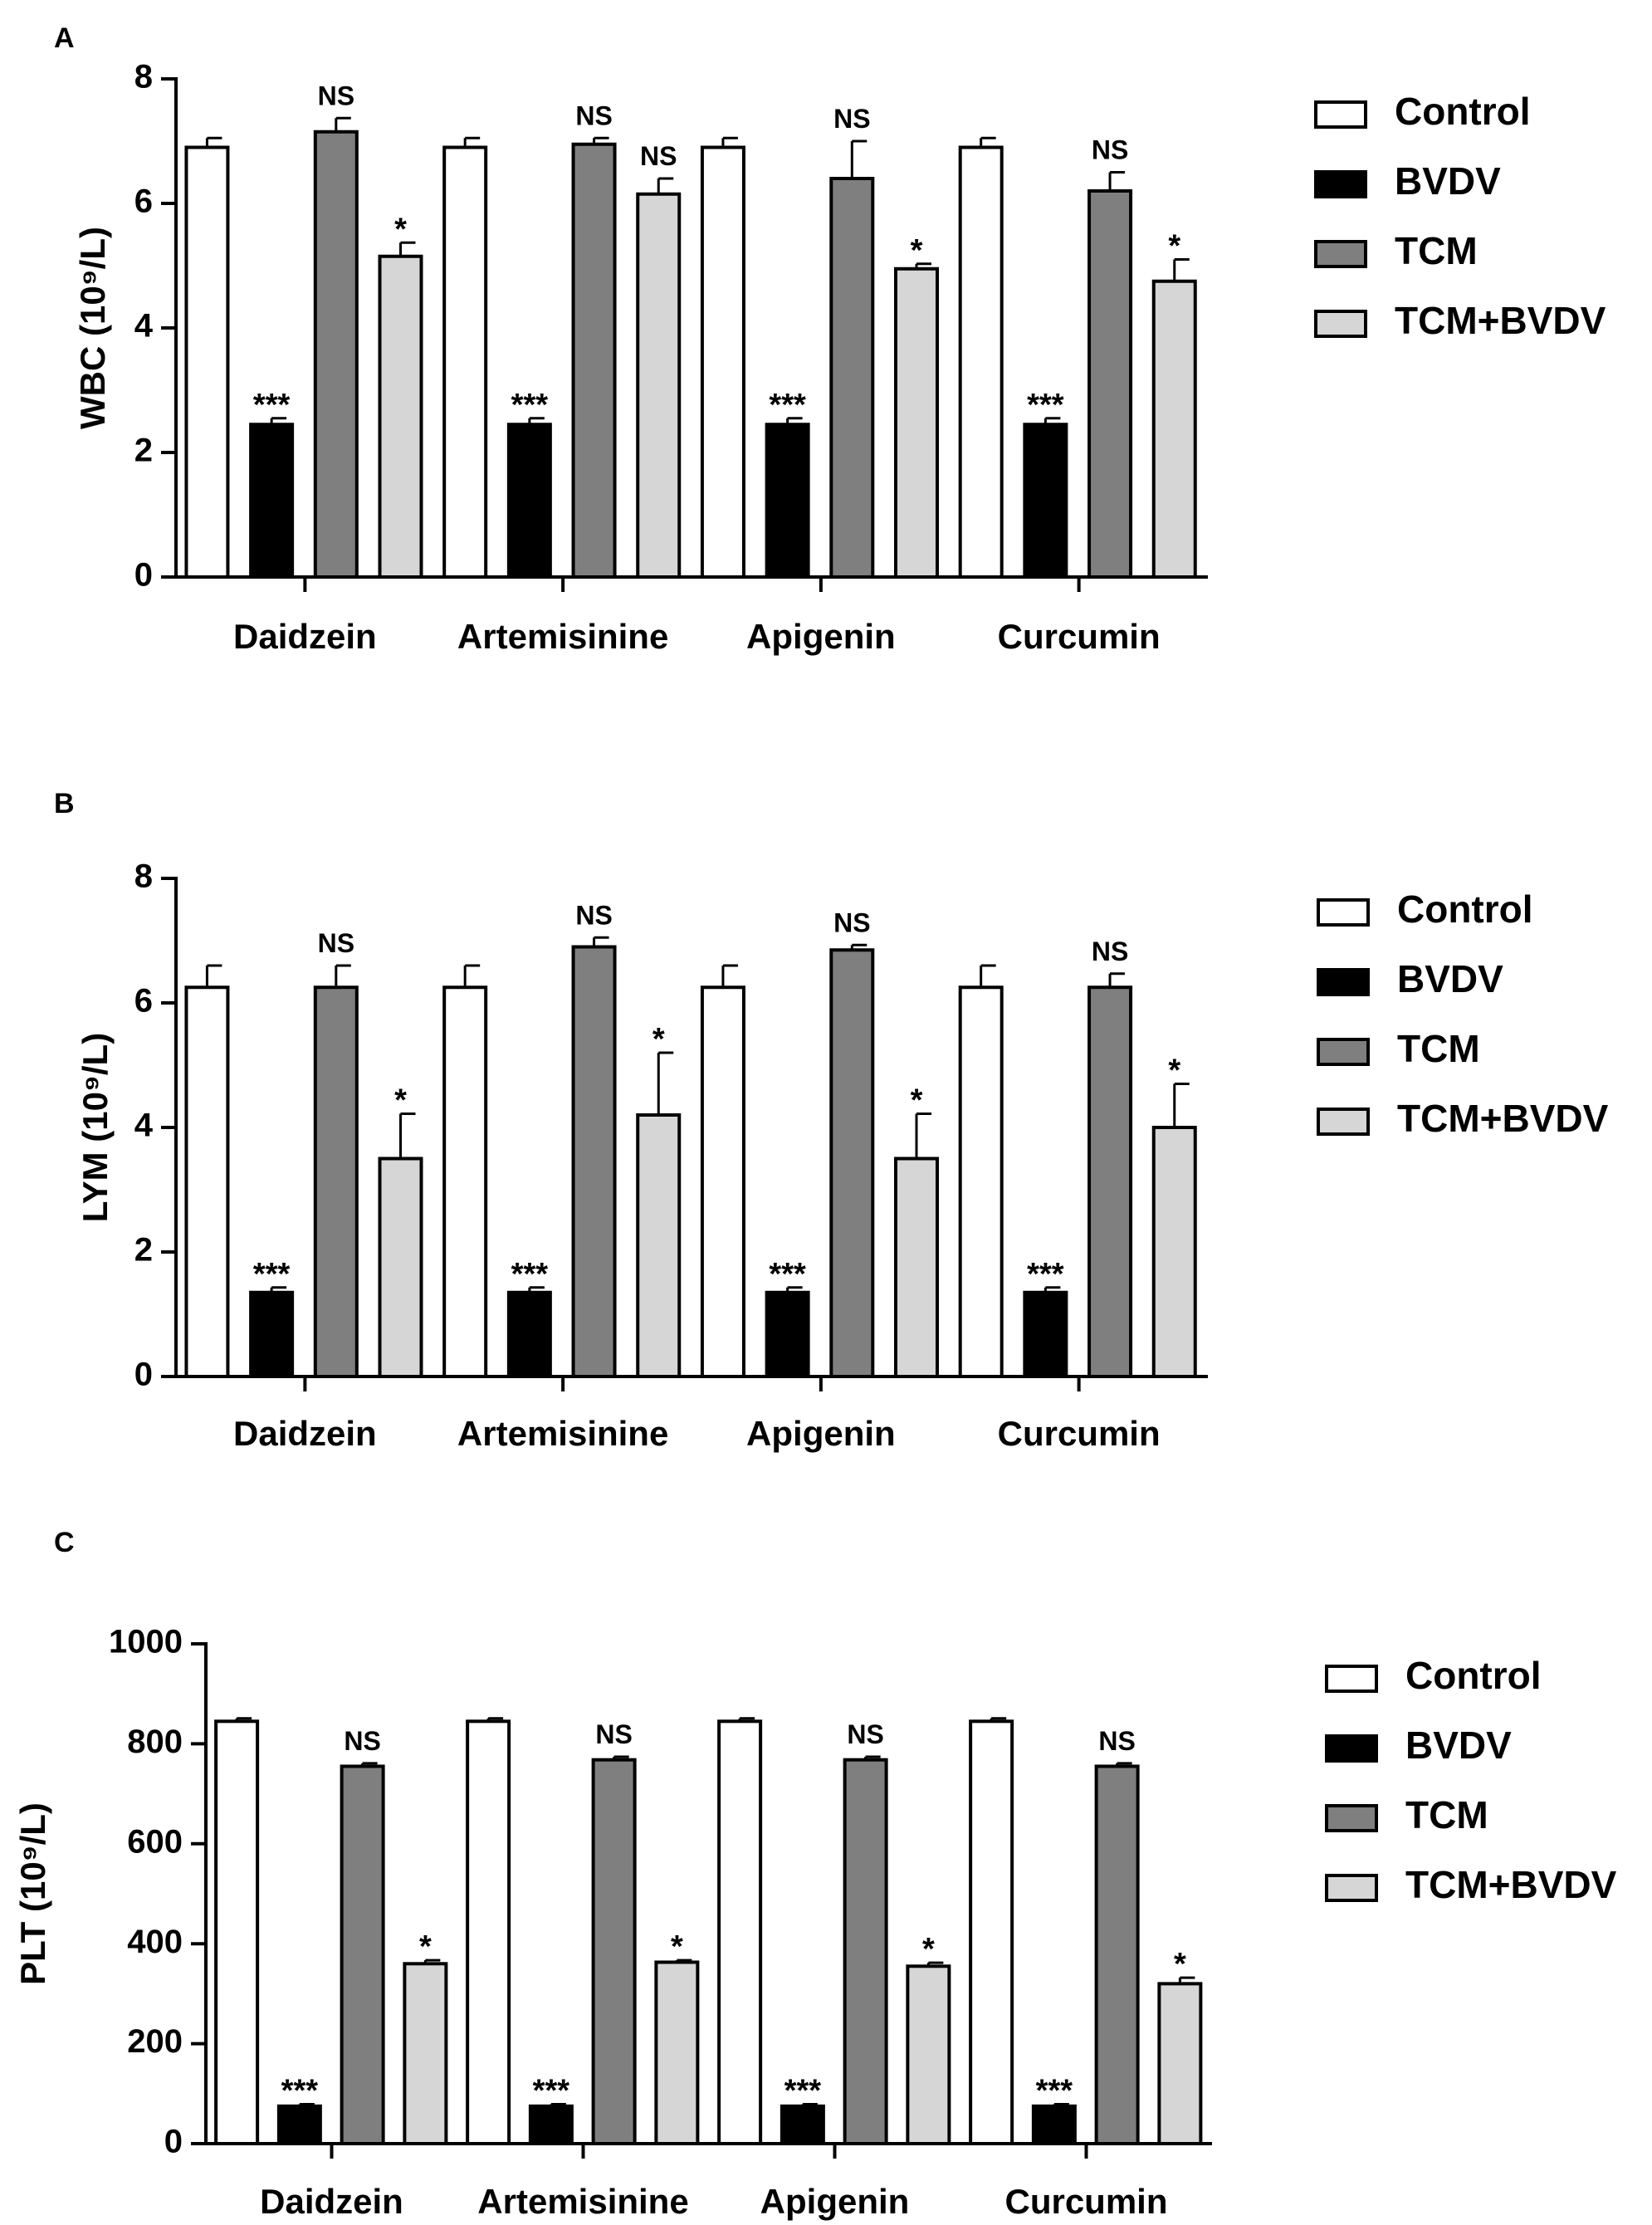 The width and height of the screenshot is (1652, 2225). I want to click on y-tick-label: 1000, so click(146, 1642).